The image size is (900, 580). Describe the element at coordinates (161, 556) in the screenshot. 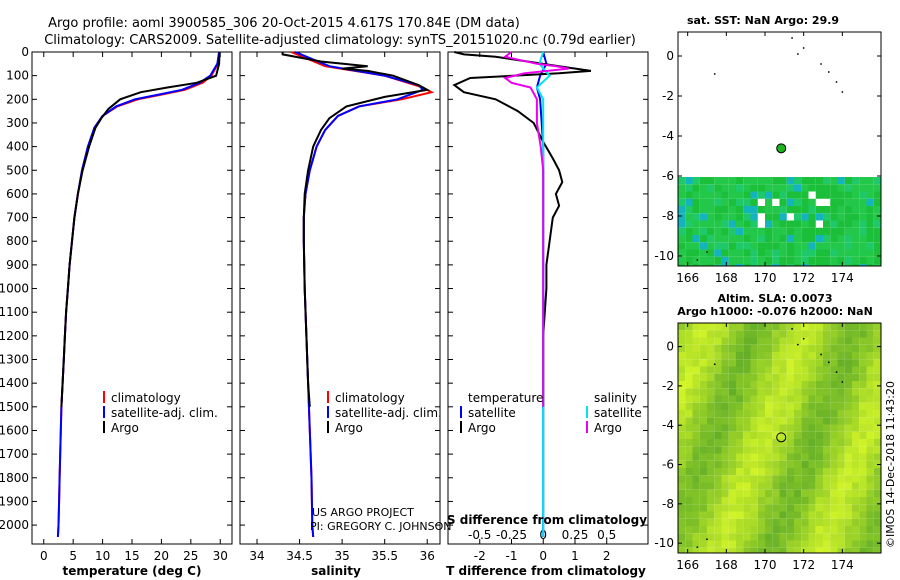

I see `x-tick-label: 20` at that location.